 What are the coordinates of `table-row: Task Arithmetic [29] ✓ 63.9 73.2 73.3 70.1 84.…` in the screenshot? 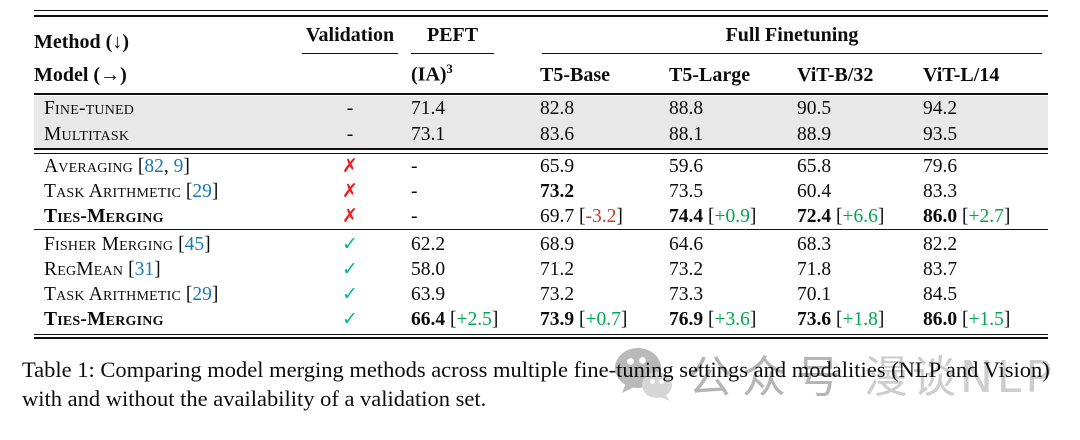 It's located at (541, 294).